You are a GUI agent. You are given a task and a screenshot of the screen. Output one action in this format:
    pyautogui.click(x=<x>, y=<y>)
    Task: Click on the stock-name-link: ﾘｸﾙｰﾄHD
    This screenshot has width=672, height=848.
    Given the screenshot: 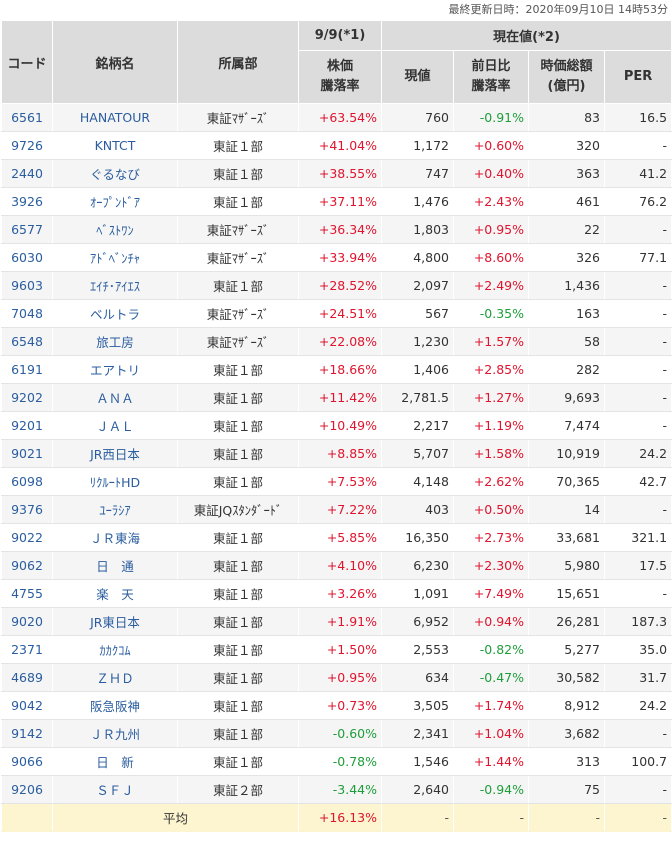 What is the action you would take?
    pyautogui.click(x=115, y=481)
    